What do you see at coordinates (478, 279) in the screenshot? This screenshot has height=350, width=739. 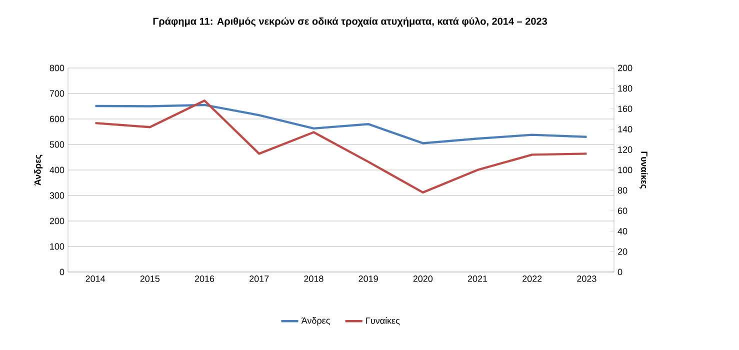 I see `x-tick-label: 2021` at bounding box center [478, 279].